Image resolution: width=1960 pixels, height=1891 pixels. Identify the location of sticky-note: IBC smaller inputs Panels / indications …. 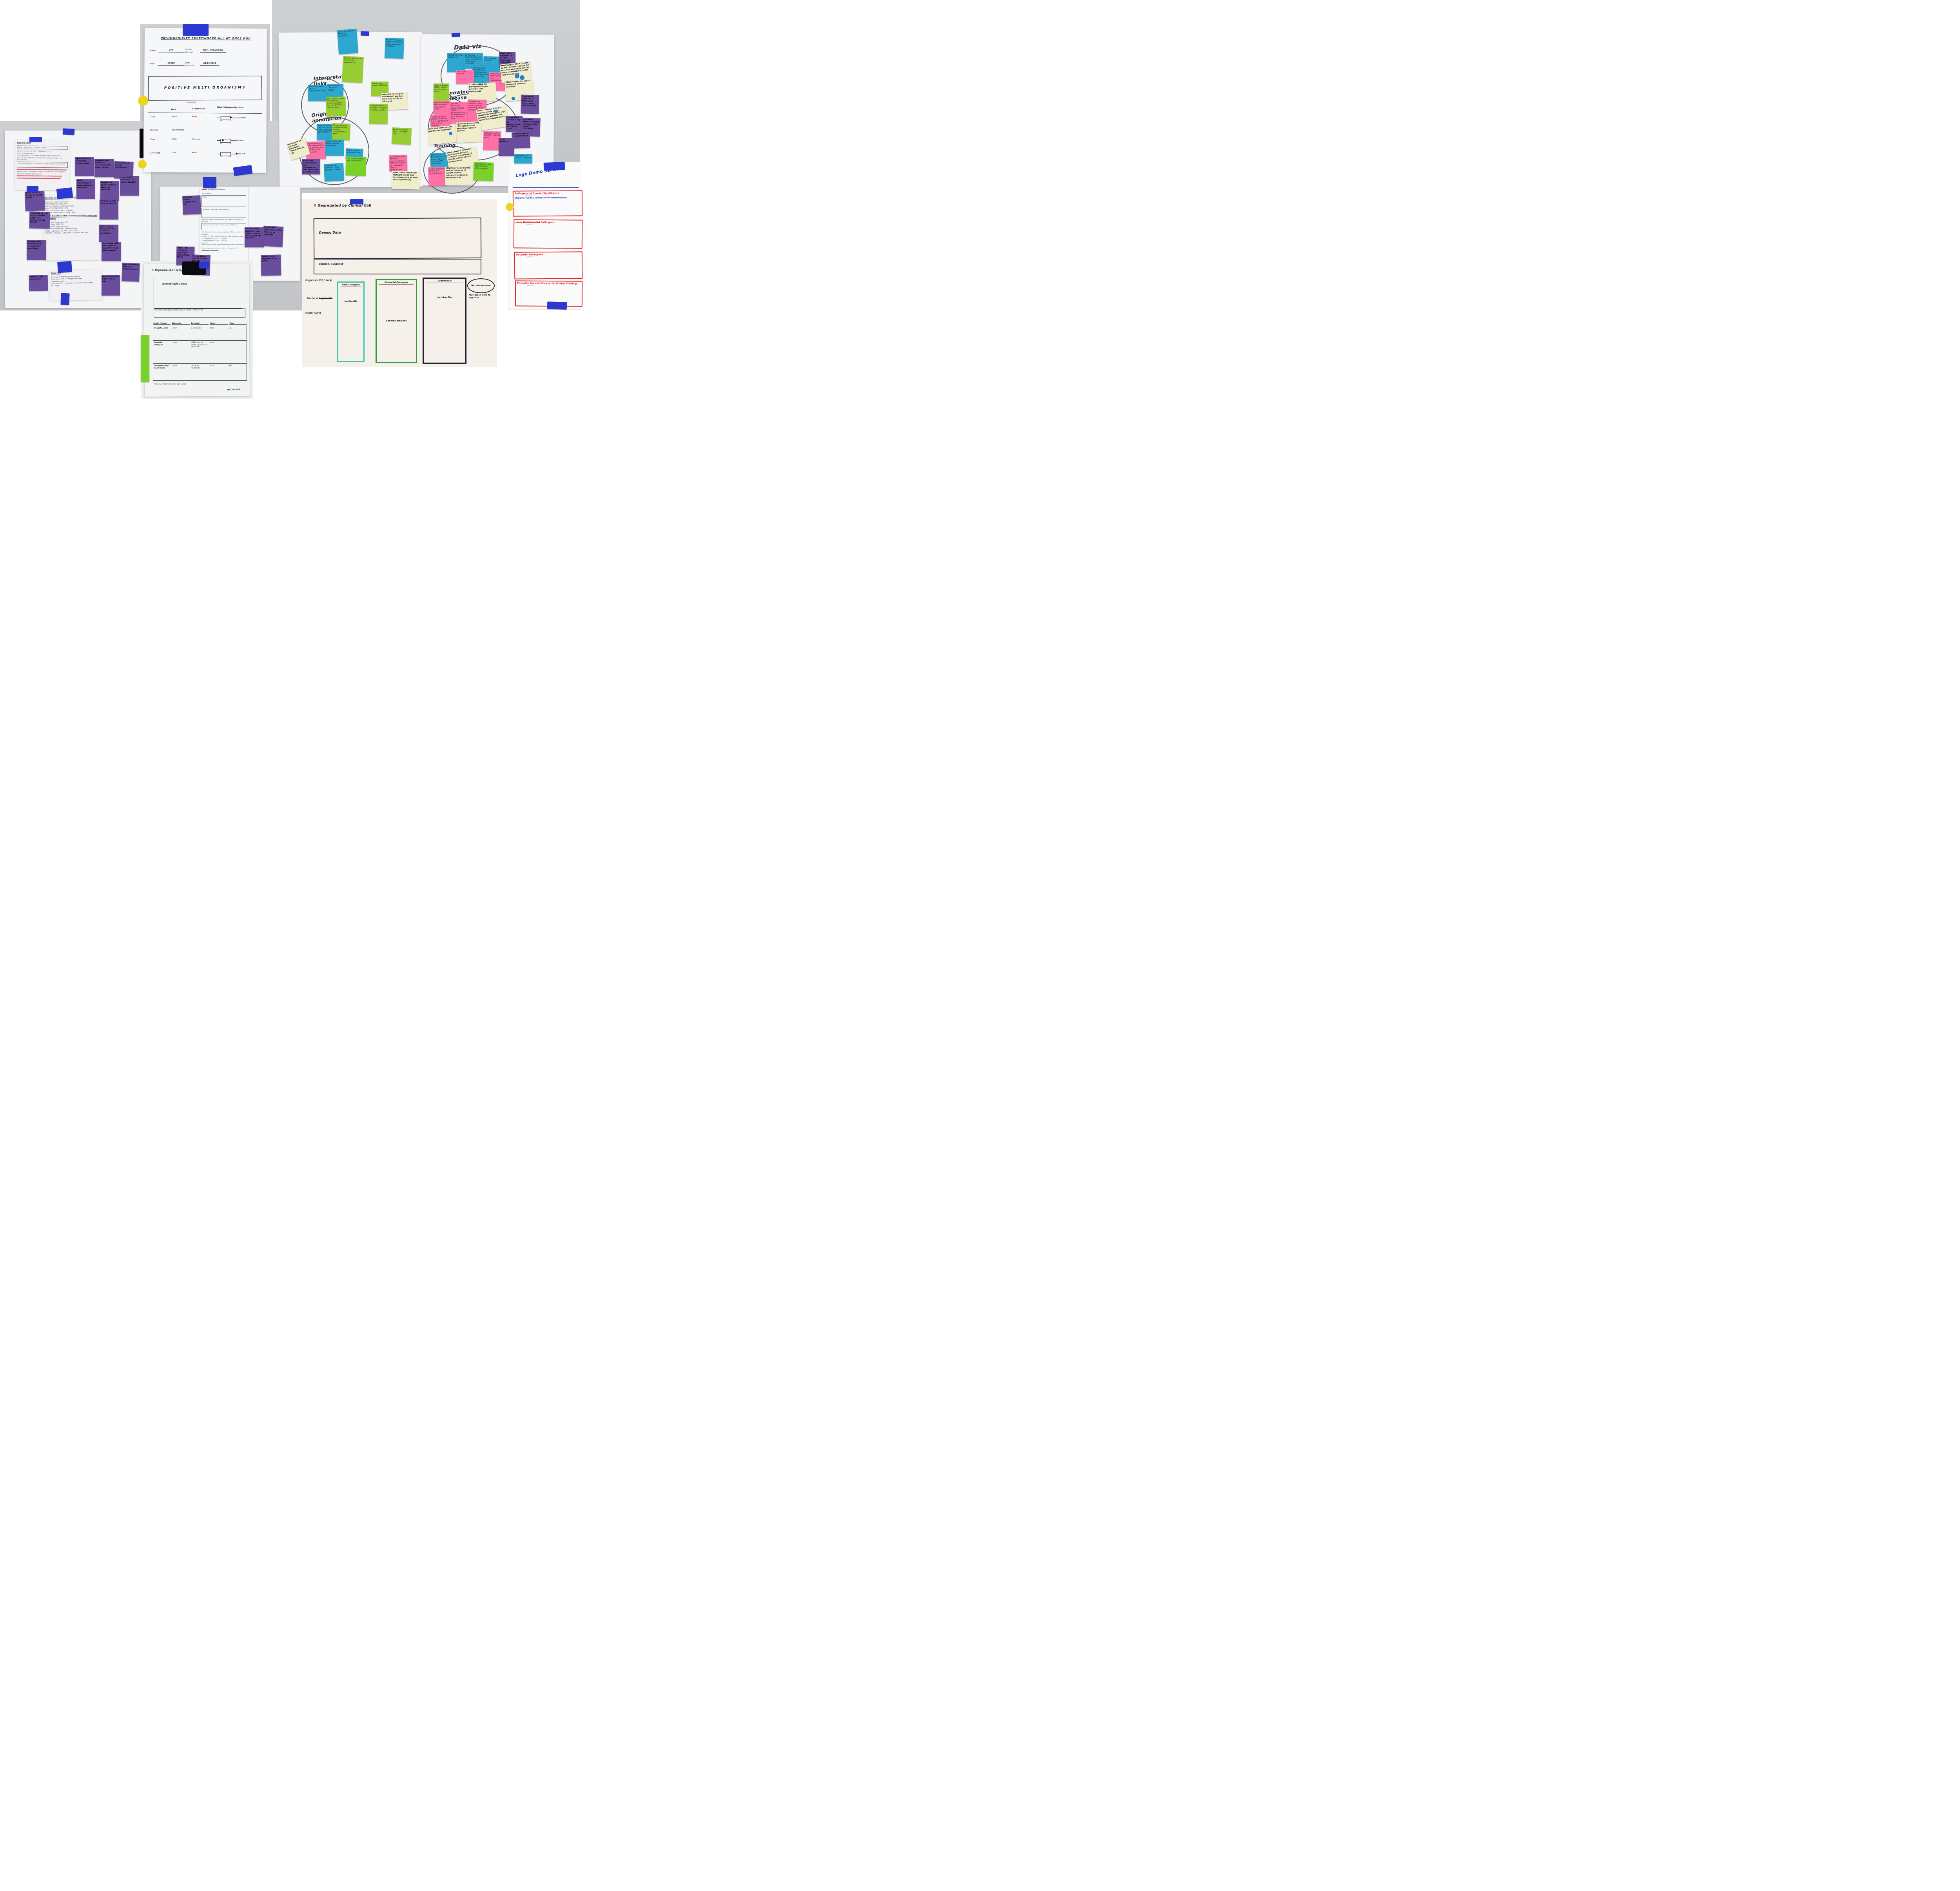
(394, 48).